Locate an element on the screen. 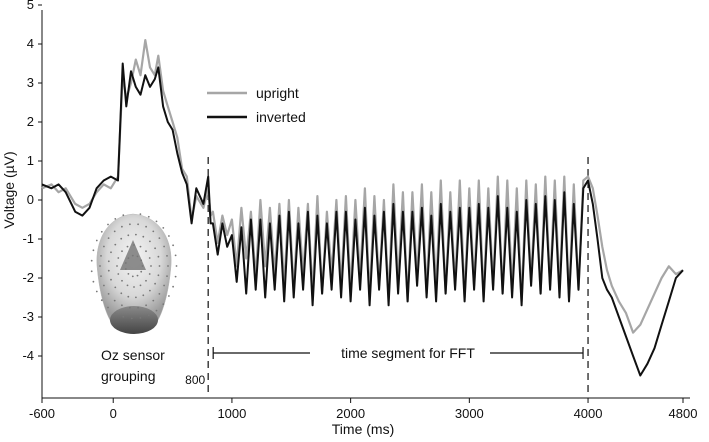 This screenshot has height=442, width=709. y-tick-label: 4 is located at coordinates (30, 43).